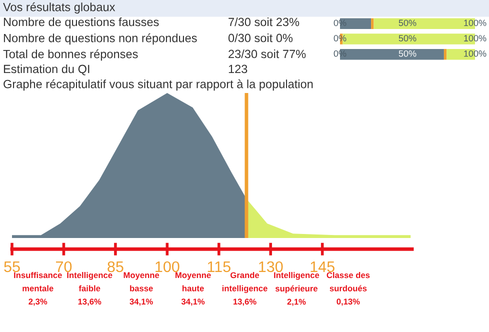 The width and height of the screenshot is (489, 332). I want to click on text: Intelligence supérieure 2,1%, so click(297, 289).